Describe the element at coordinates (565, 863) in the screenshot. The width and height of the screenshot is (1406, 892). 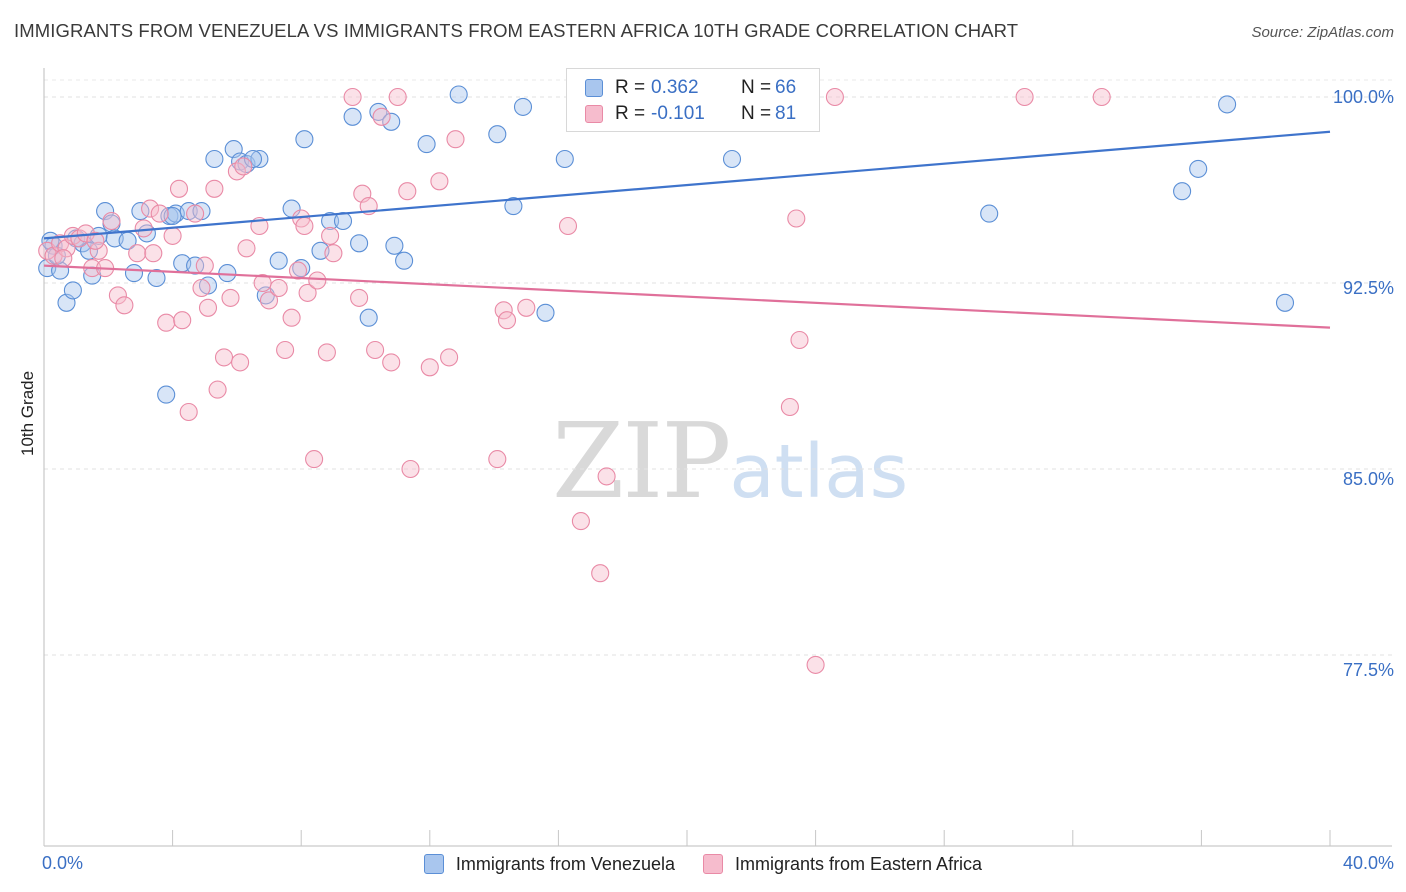
I see `legend-label-venezuela: Immigrants from Venezuela` at that location.